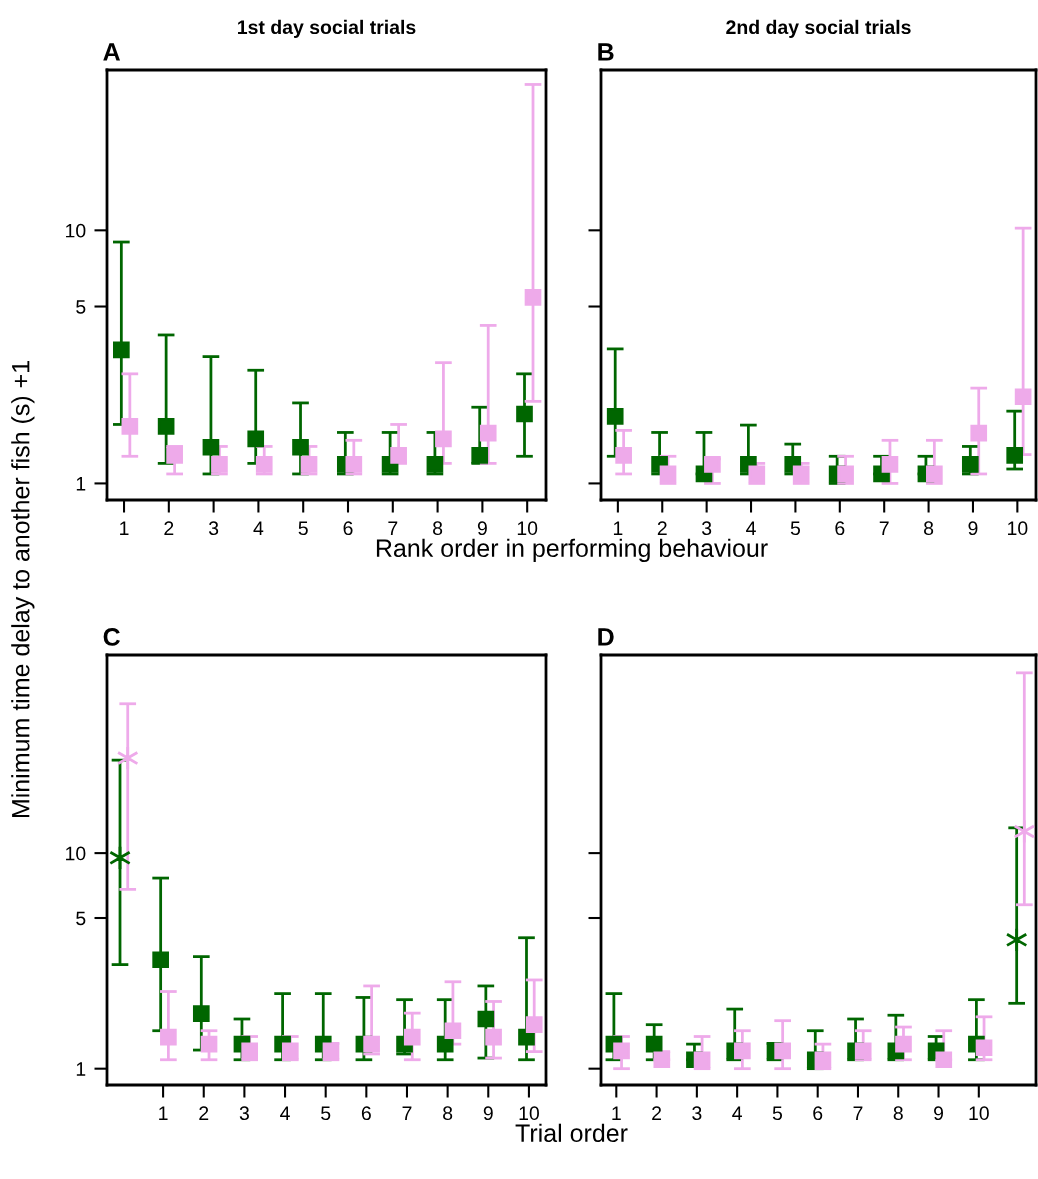  Describe the element at coordinates (327, 28) in the screenshot. I see `chart-title: 1st day social trials` at that location.